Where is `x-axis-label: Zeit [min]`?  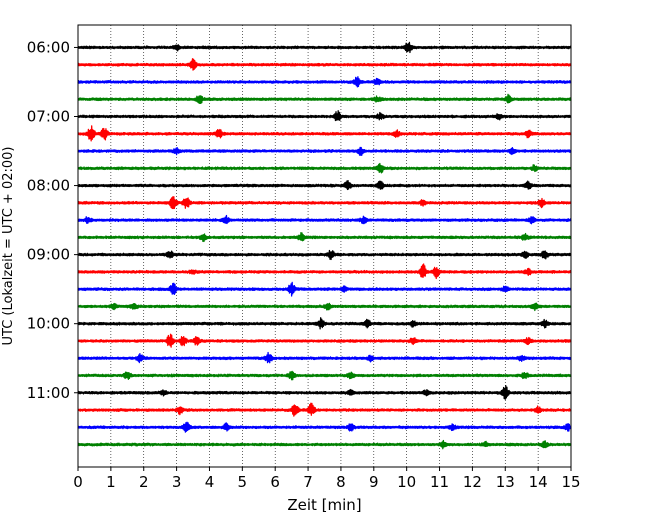
x-axis-label: Zeit [min] is located at coordinates (324, 505).